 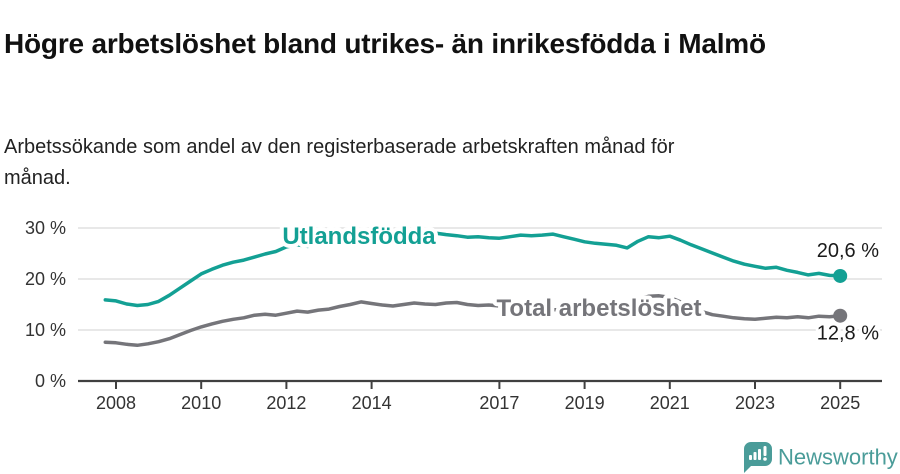 I want to click on y-tick-label: 20 %, so click(x=45, y=279).